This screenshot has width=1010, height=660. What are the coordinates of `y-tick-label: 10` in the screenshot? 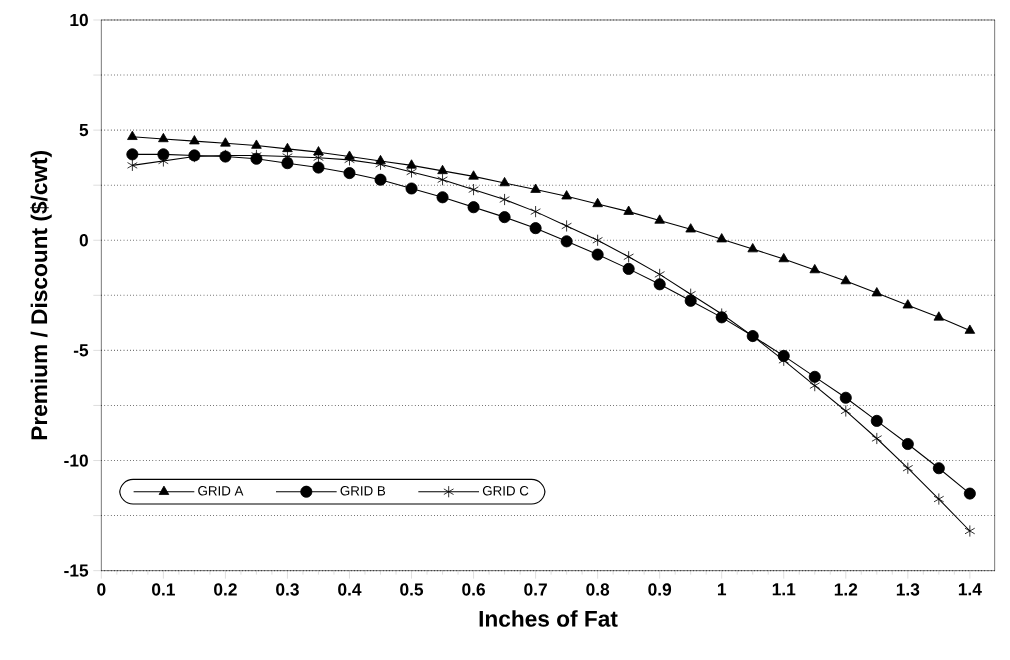 It's located at (79, 20).